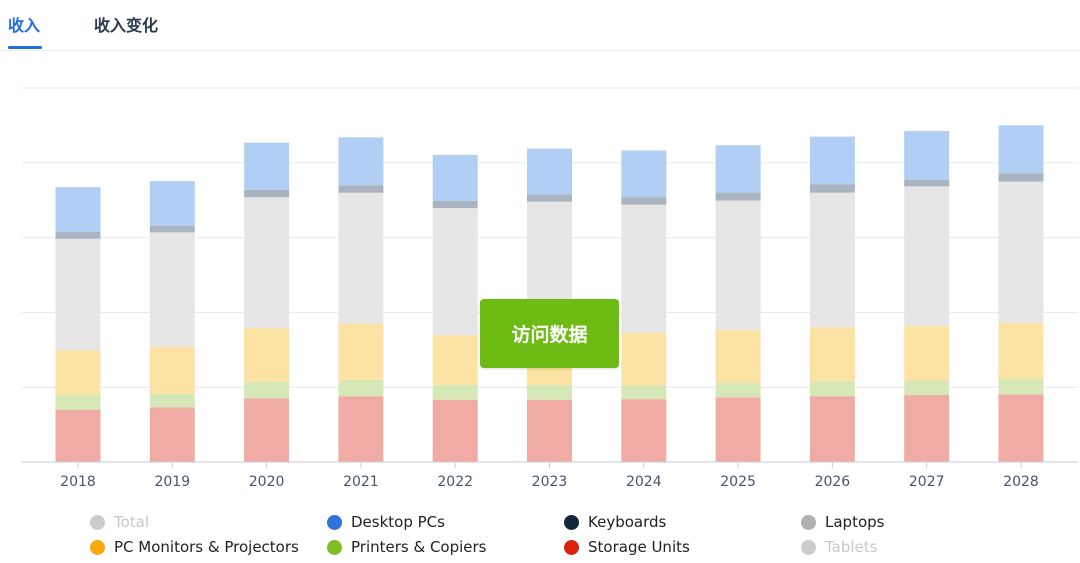 This screenshot has width=1080, height=563. What do you see at coordinates (206, 547) in the screenshot?
I see `legend-label: PC Monitors & Projectors` at bounding box center [206, 547].